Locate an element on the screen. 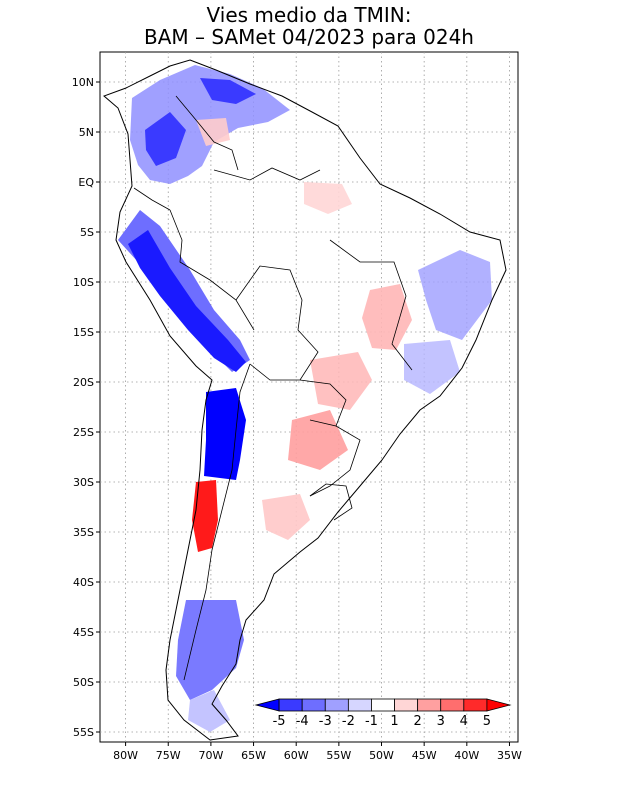  lon-tick-label: 80W is located at coordinates (125, 755).